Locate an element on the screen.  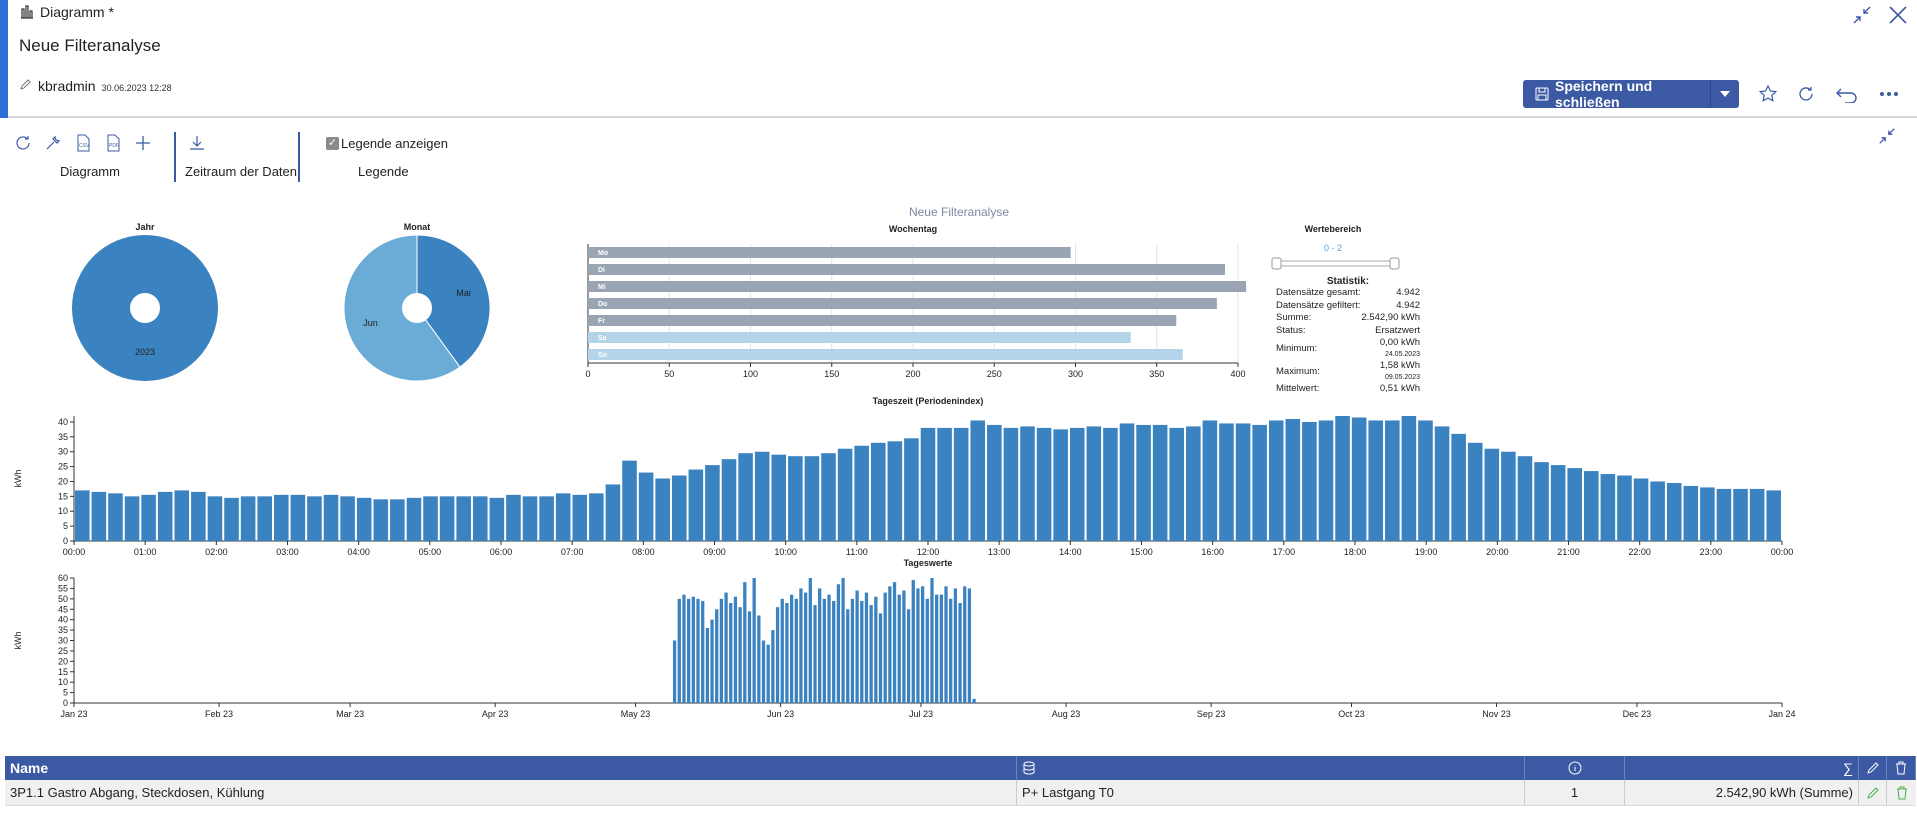
x-tick-label: 05:00 is located at coordinates (430, 552).